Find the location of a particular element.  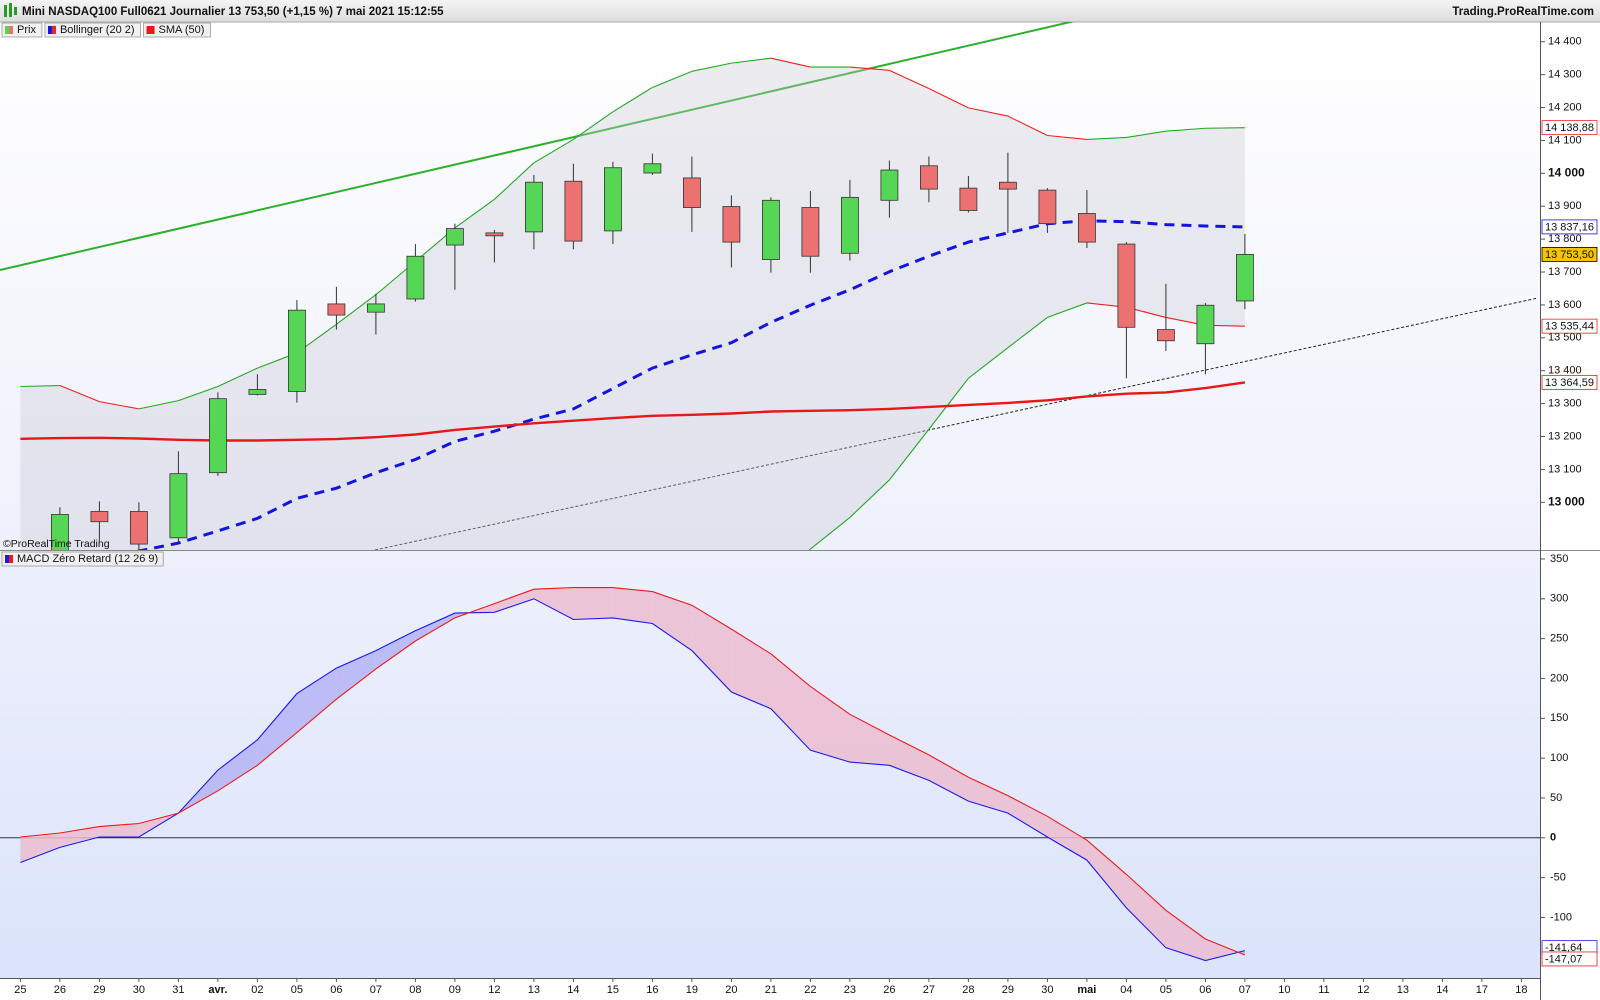

y-tick-label: 13 300 is located at coordinates (1565, 404).